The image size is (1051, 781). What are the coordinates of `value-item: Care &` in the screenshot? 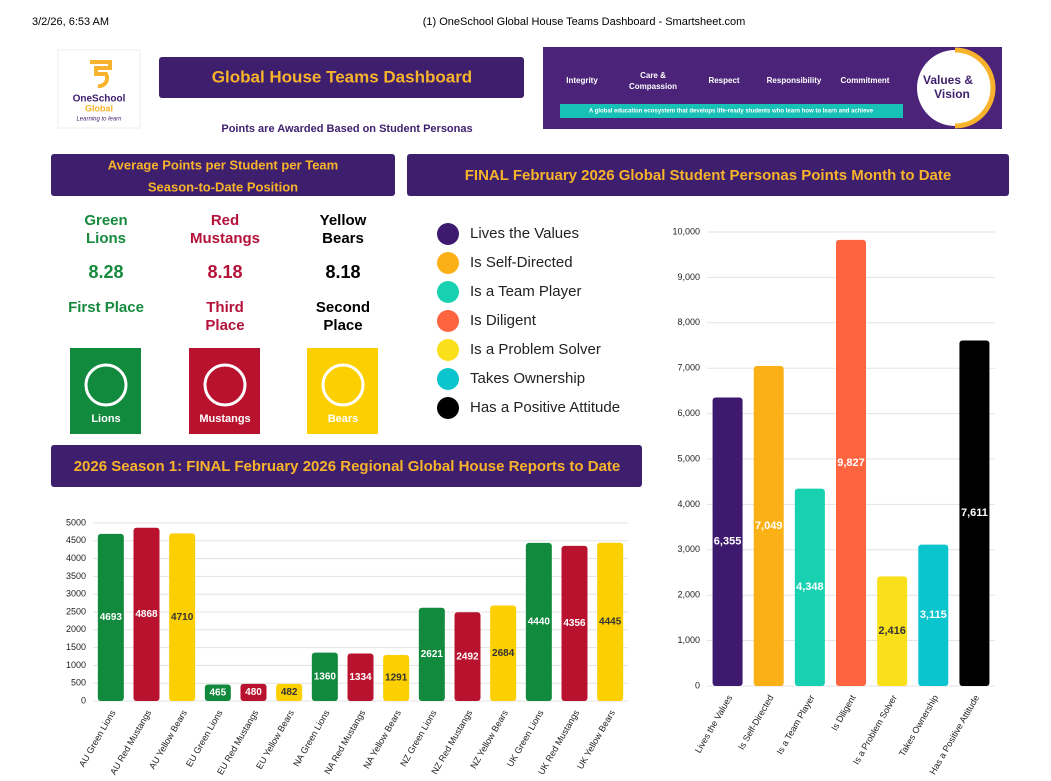 It's located at (653, 75).